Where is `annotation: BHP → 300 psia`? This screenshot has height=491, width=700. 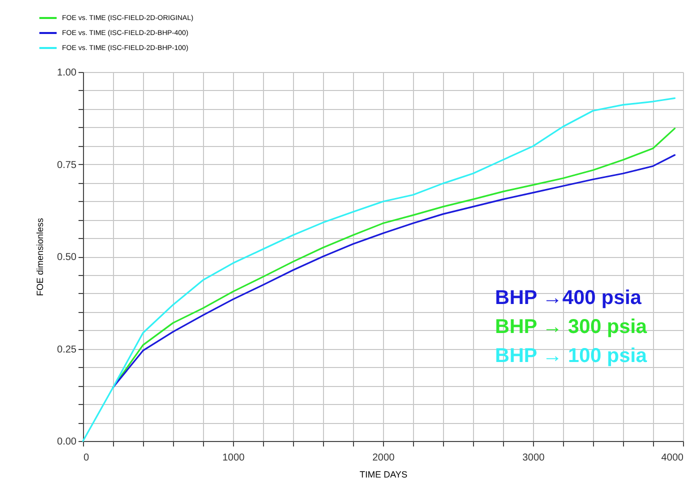
annotation: BHP → 300 psia is located at coordinates (571, 327).